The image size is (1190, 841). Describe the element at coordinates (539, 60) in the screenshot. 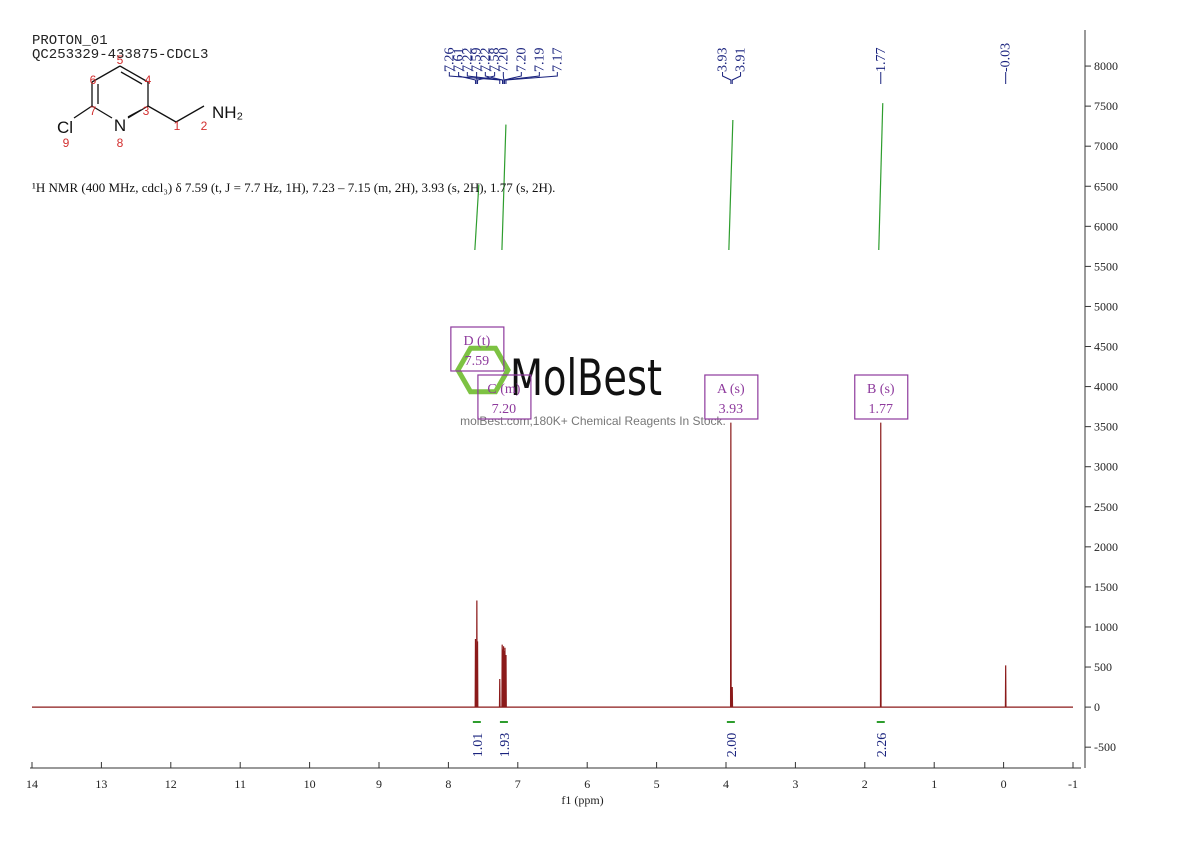

I see `peak-label: 7.19` at that location.